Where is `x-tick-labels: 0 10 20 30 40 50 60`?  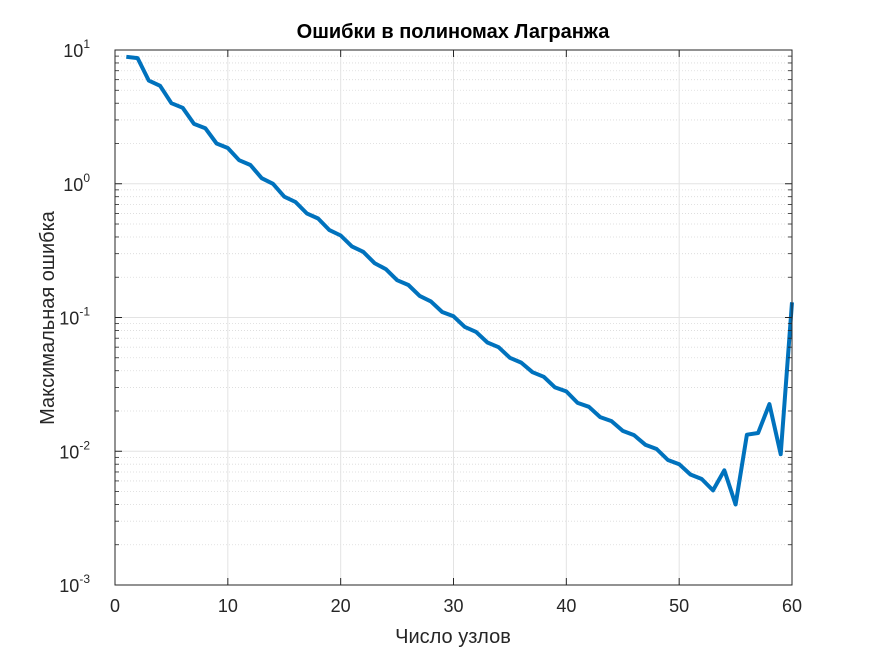
x-tick-labels: 0 10 20 30 40 50 60 is located at coordinates (456, 606).